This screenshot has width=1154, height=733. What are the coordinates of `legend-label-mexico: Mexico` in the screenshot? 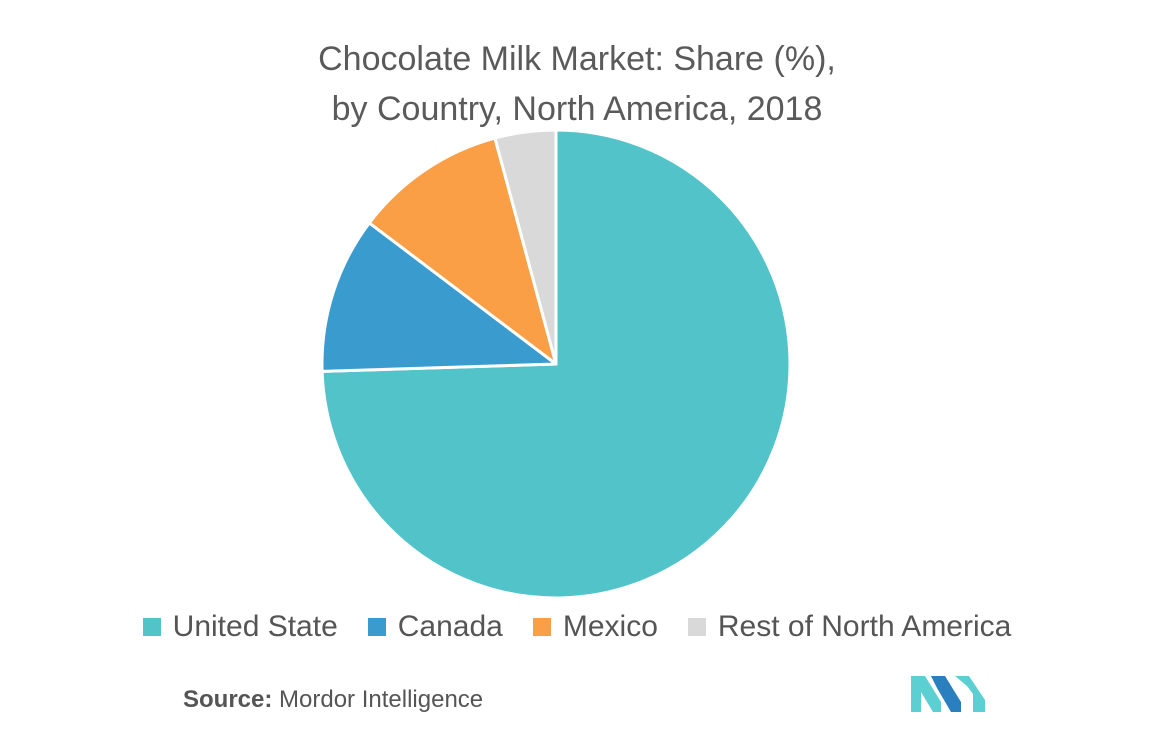 It's located at (610, 626).